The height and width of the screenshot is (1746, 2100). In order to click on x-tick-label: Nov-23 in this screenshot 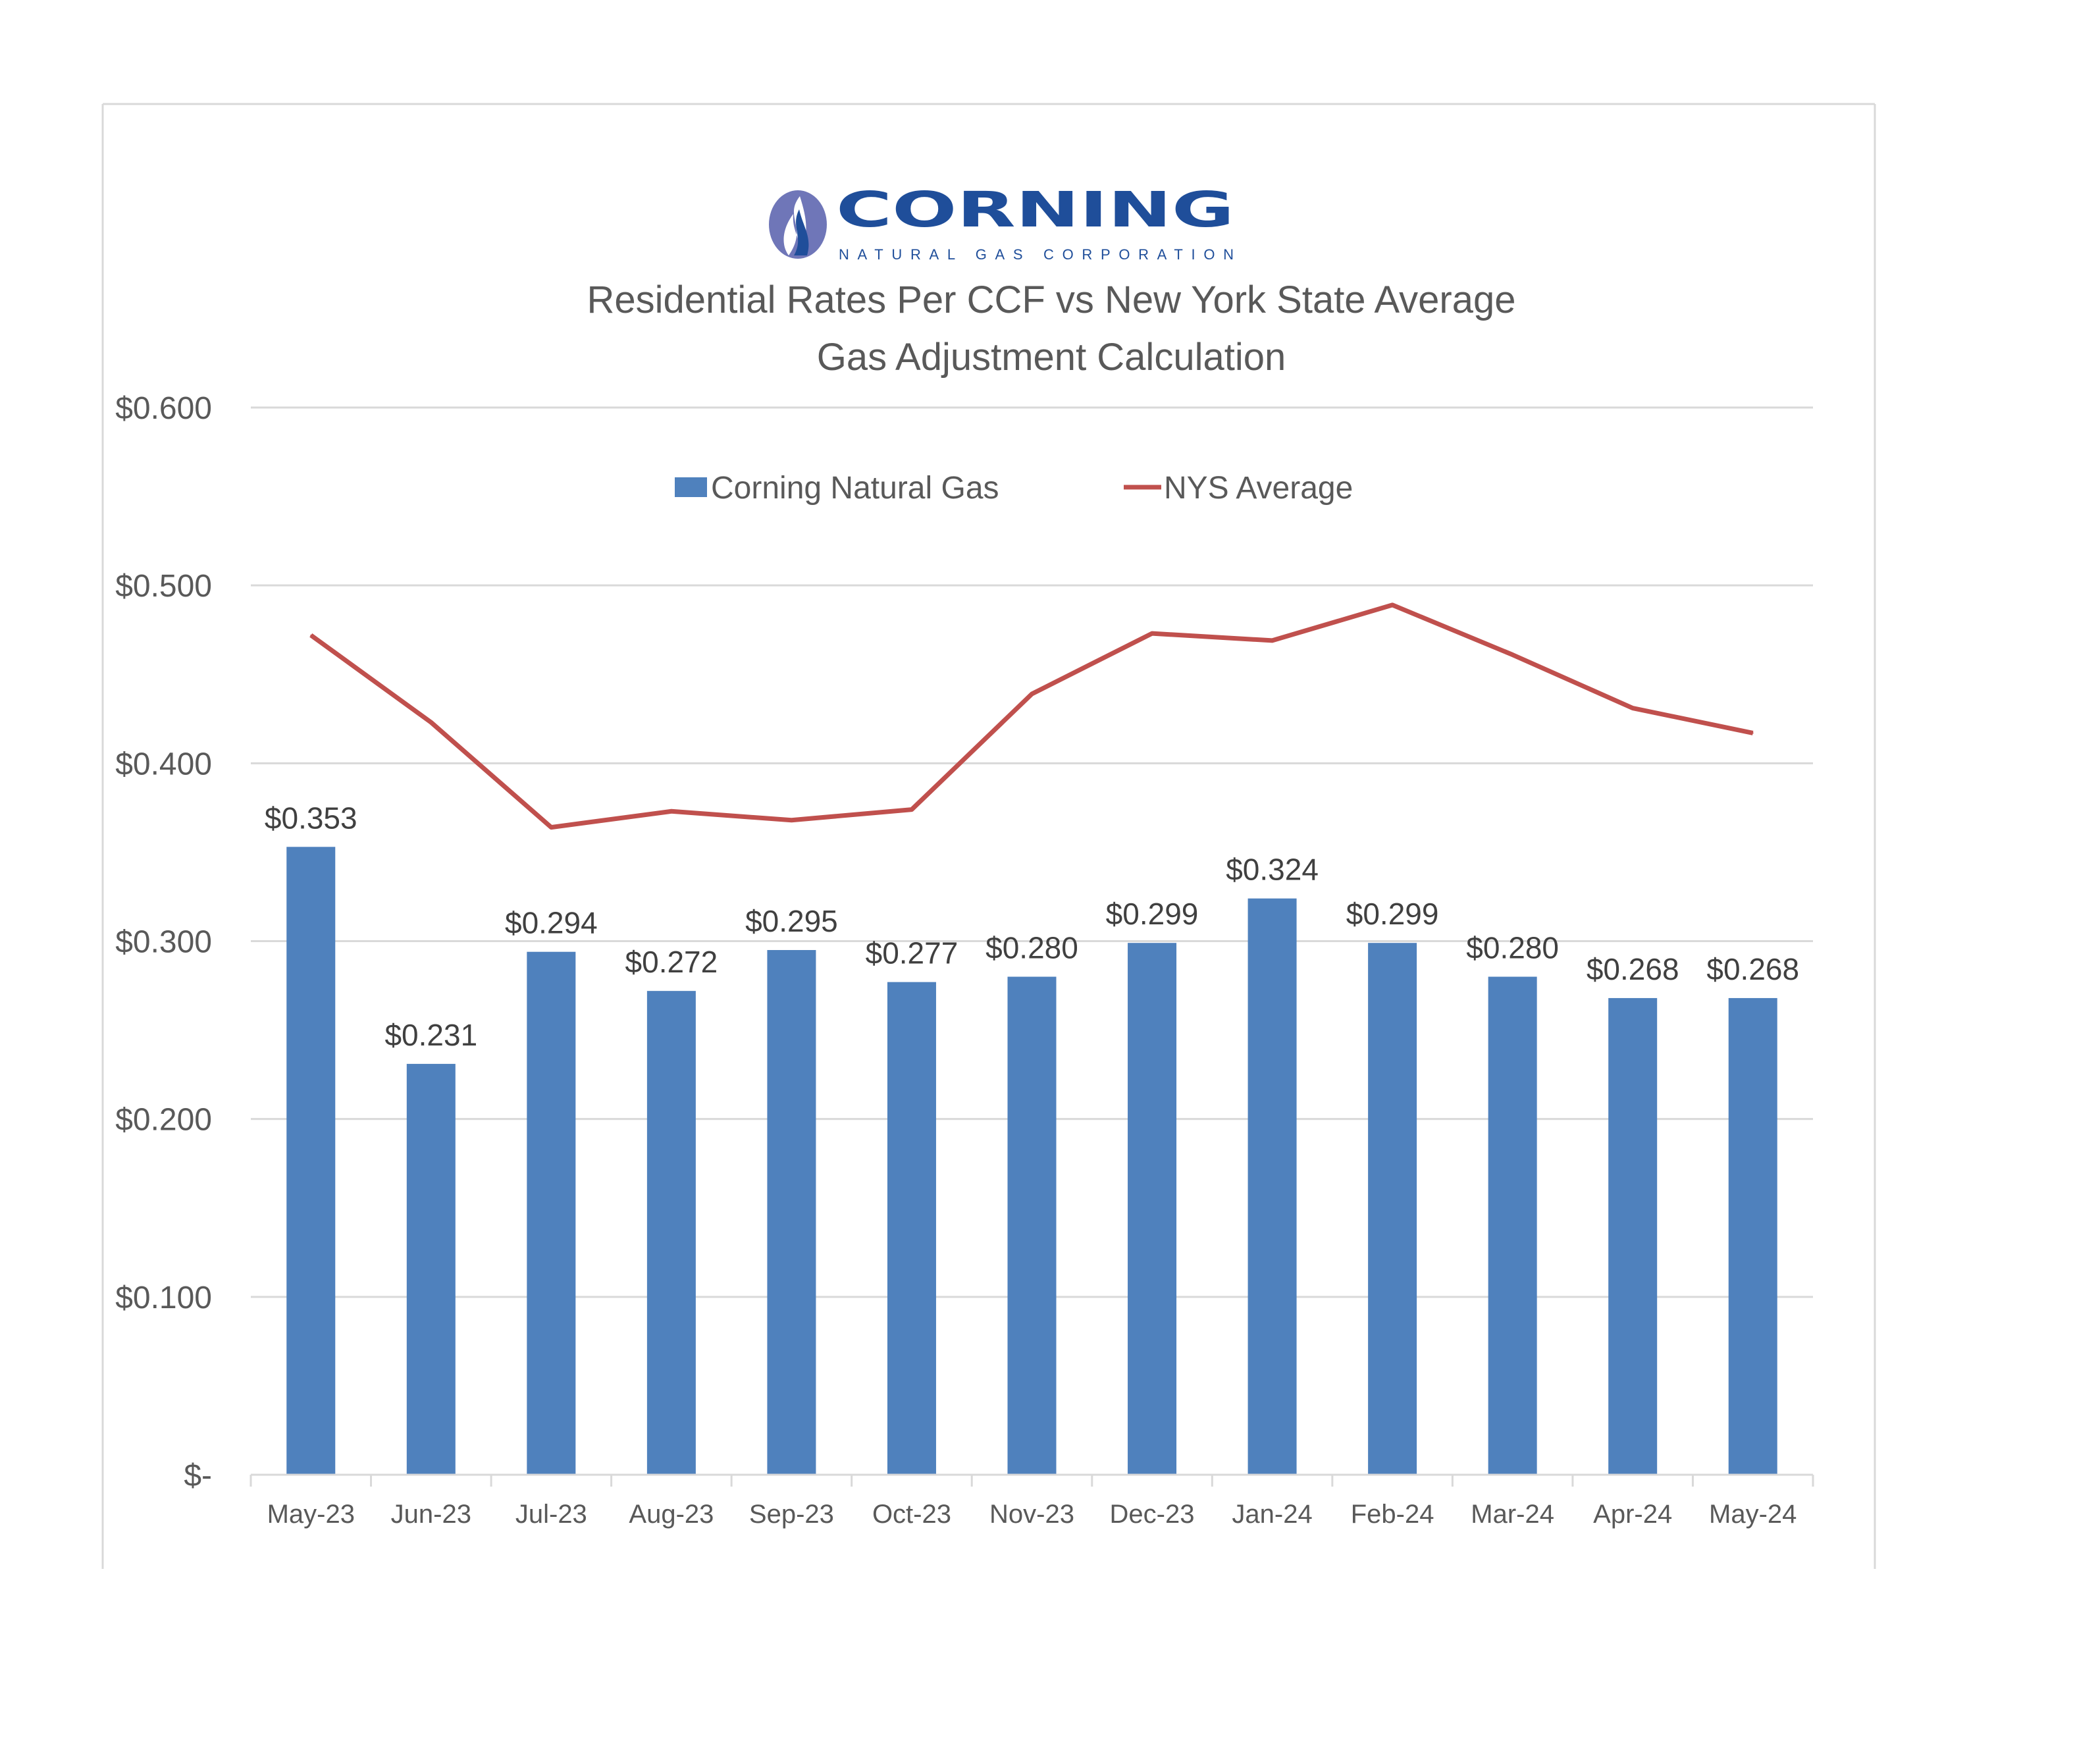, I will do `click(1031, 1514)`.